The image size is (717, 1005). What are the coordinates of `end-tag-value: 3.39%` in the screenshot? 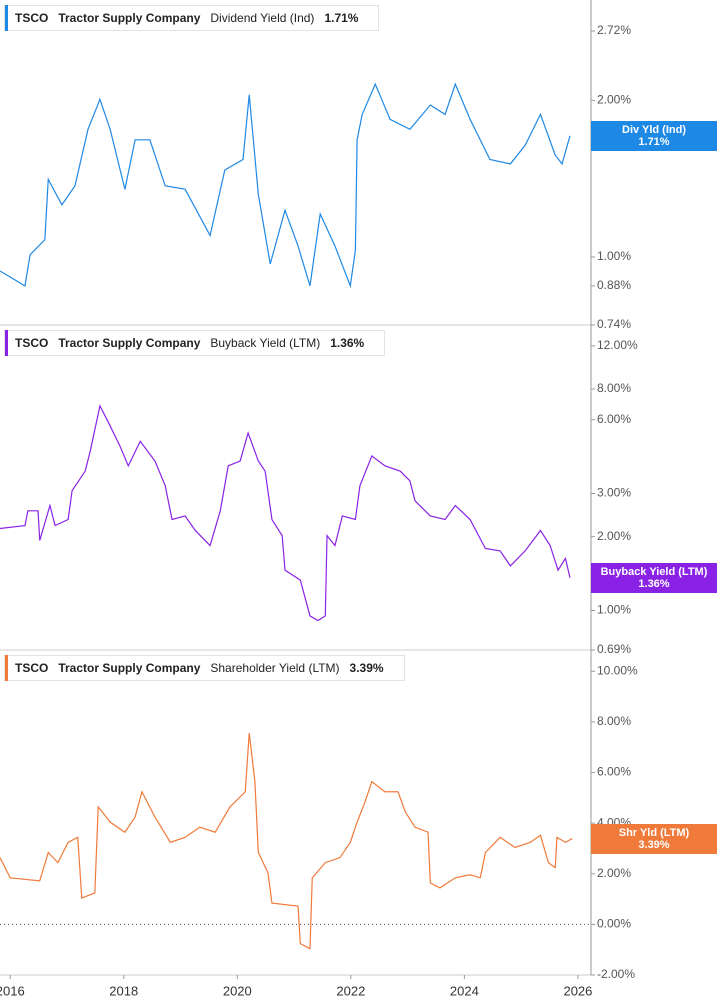 It's located at (654, 844).